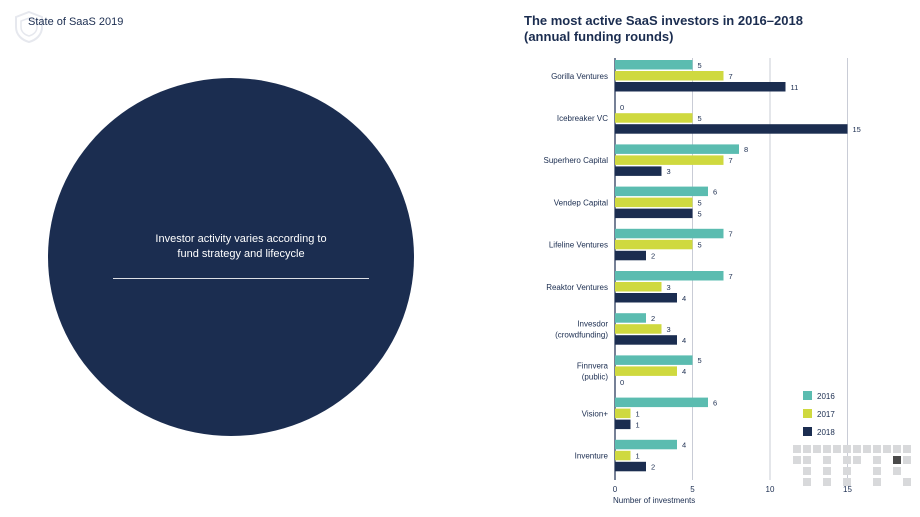 The image size is (920, 517). Describe the element at coordinates (852, 465) in the screenshot. I see `pixel-pattern-decoration` at that location.